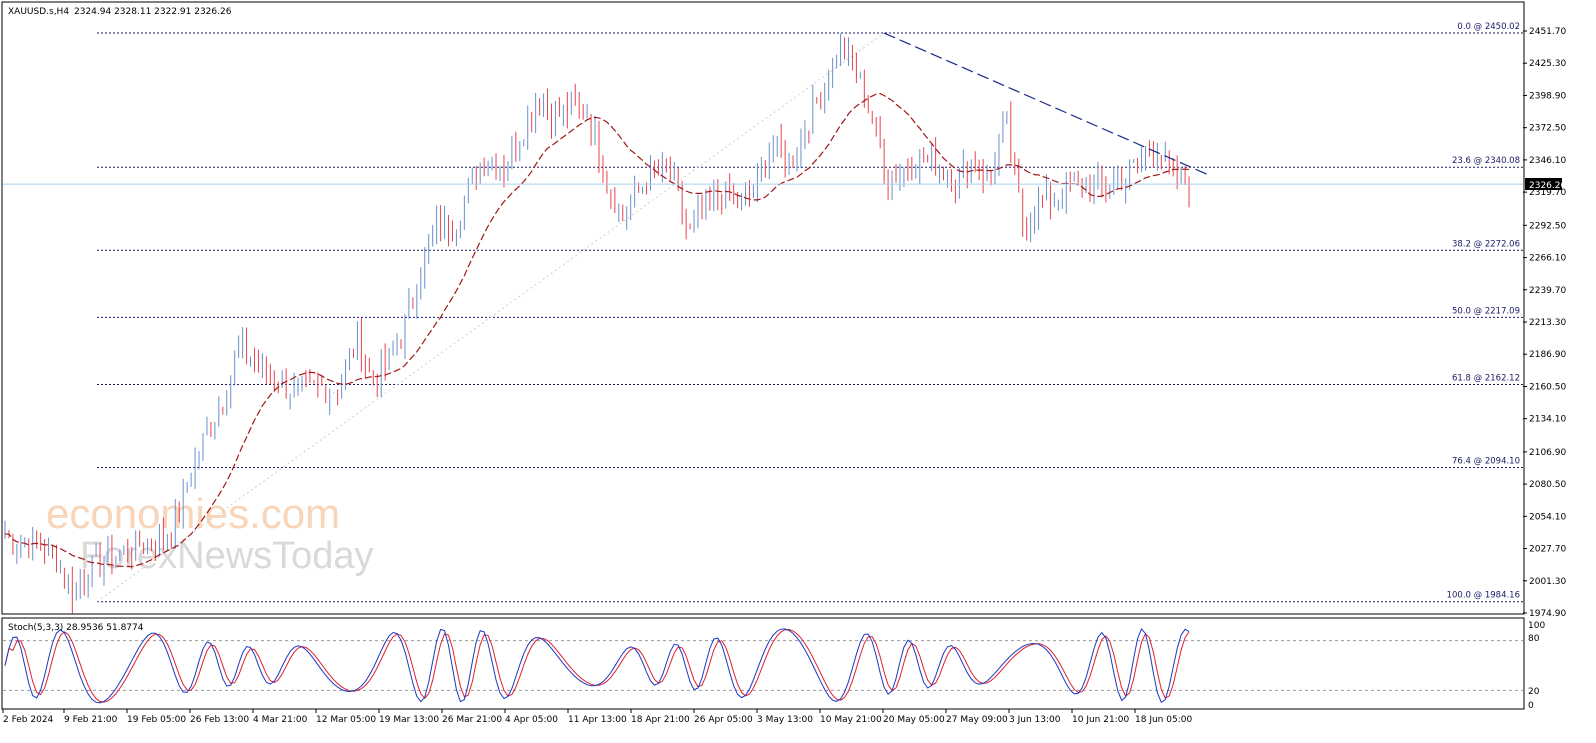  I want to click on x-tick-label: 18 Apr 21:00, so click(660, 720).